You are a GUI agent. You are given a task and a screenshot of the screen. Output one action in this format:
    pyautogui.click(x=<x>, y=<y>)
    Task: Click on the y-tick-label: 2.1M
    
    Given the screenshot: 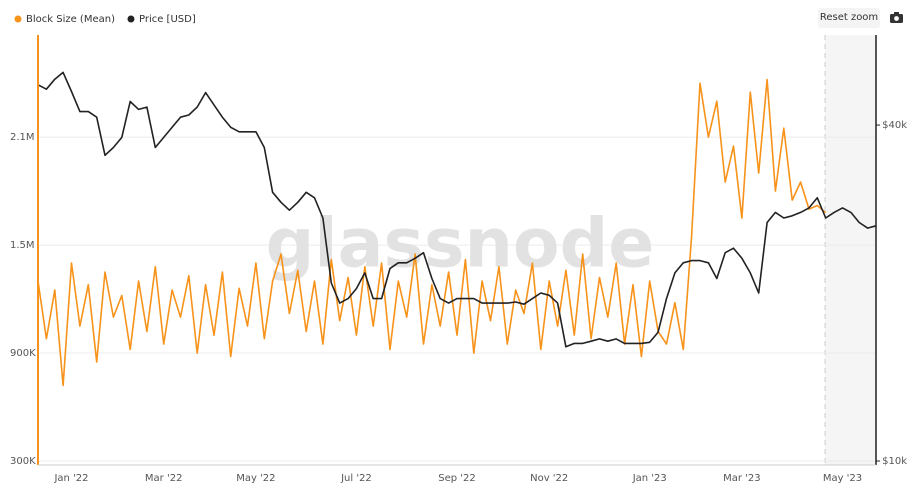 What is the action you would take?
    pyautogui.click(x=22, y=137)
    